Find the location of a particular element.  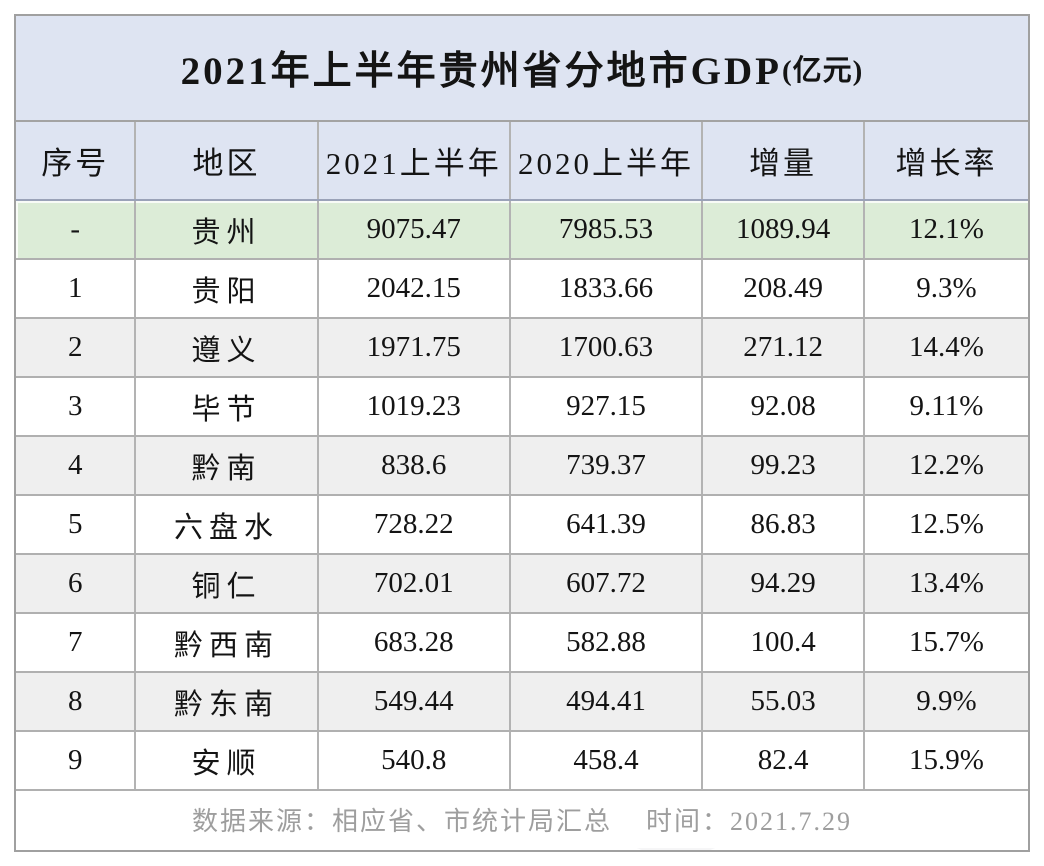

cell-region: 遵义 is located at coordinates (227, 347).